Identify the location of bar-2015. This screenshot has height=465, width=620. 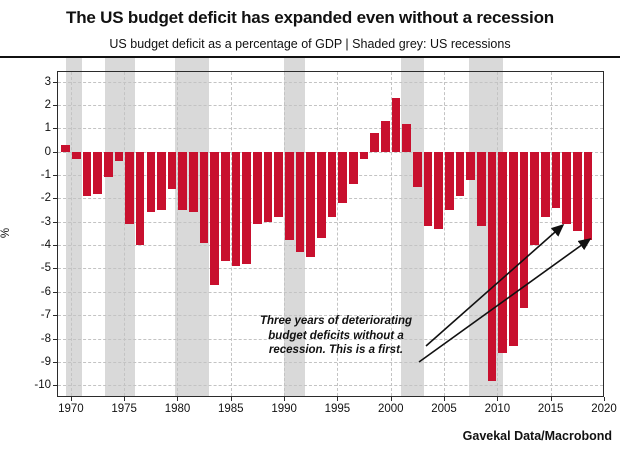
(556, 179).